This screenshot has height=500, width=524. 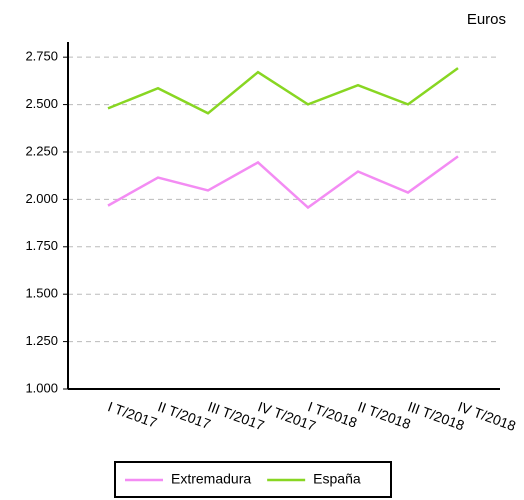 What do you see at coordinates (337, 479) in the screenshot?
I see `legend-label: España` at bounding box center [337, 479].